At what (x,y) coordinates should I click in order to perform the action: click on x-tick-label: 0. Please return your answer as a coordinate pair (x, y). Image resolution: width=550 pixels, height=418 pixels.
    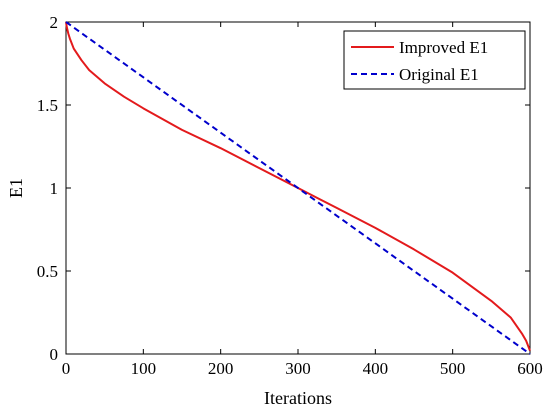
    Looking at the image, I should click on (66, 368).